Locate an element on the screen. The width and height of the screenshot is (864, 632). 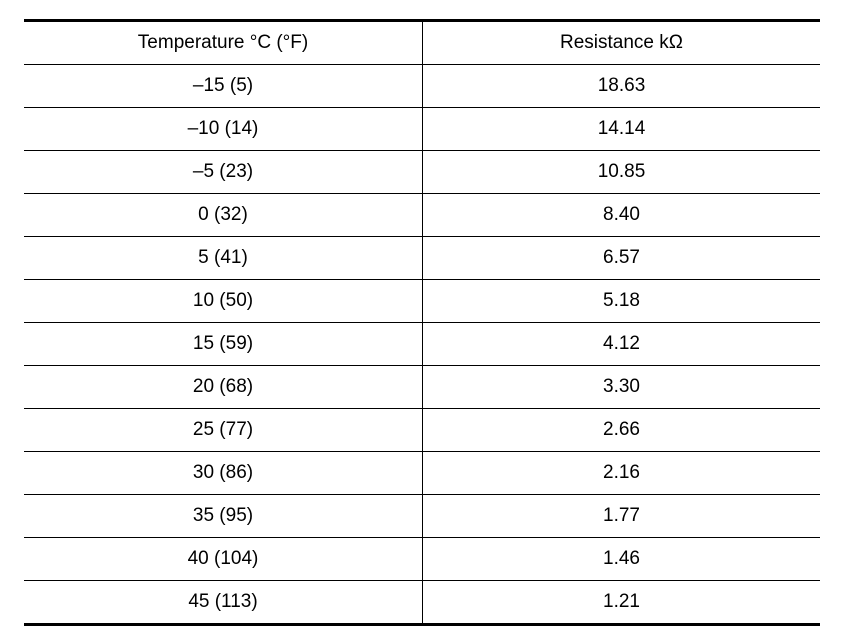
resistance-cell: 18.63 is located at coordinates (621, 86).